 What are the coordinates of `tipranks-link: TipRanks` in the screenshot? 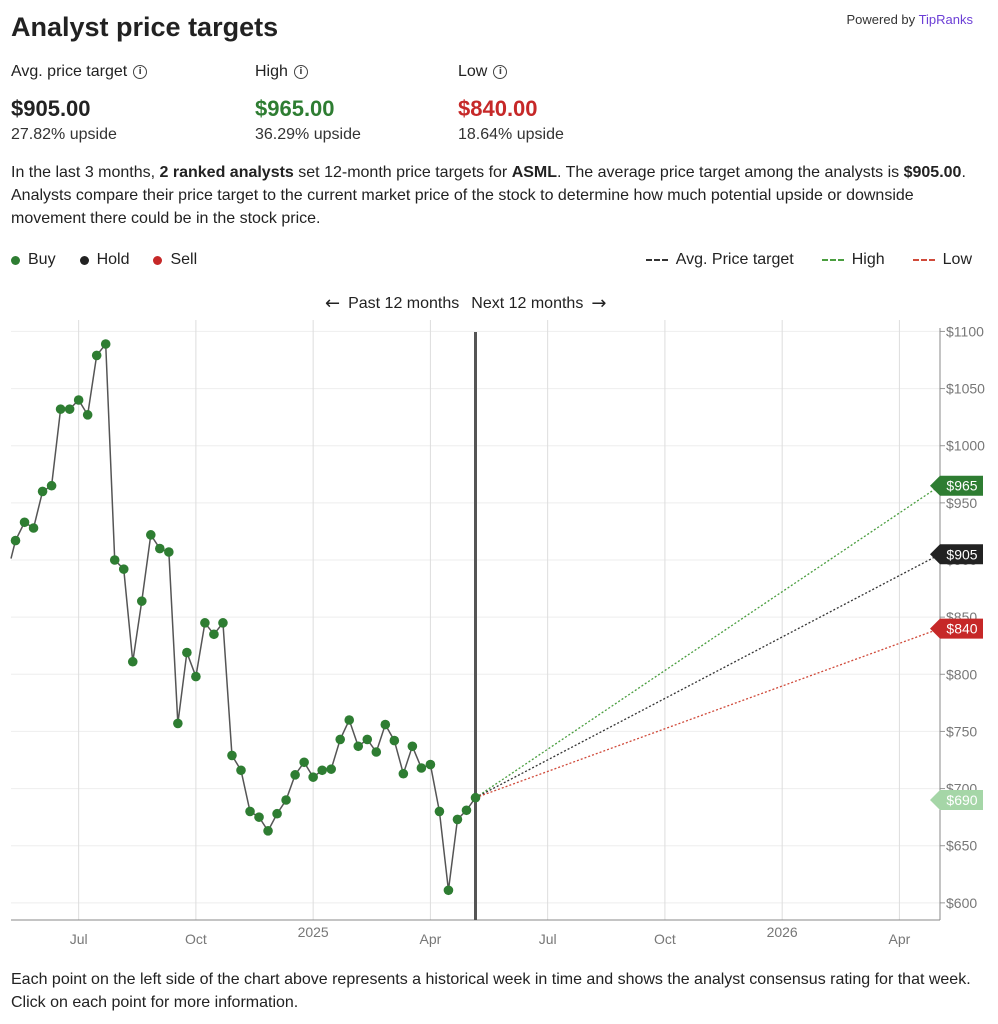 It's located at (945, 19).